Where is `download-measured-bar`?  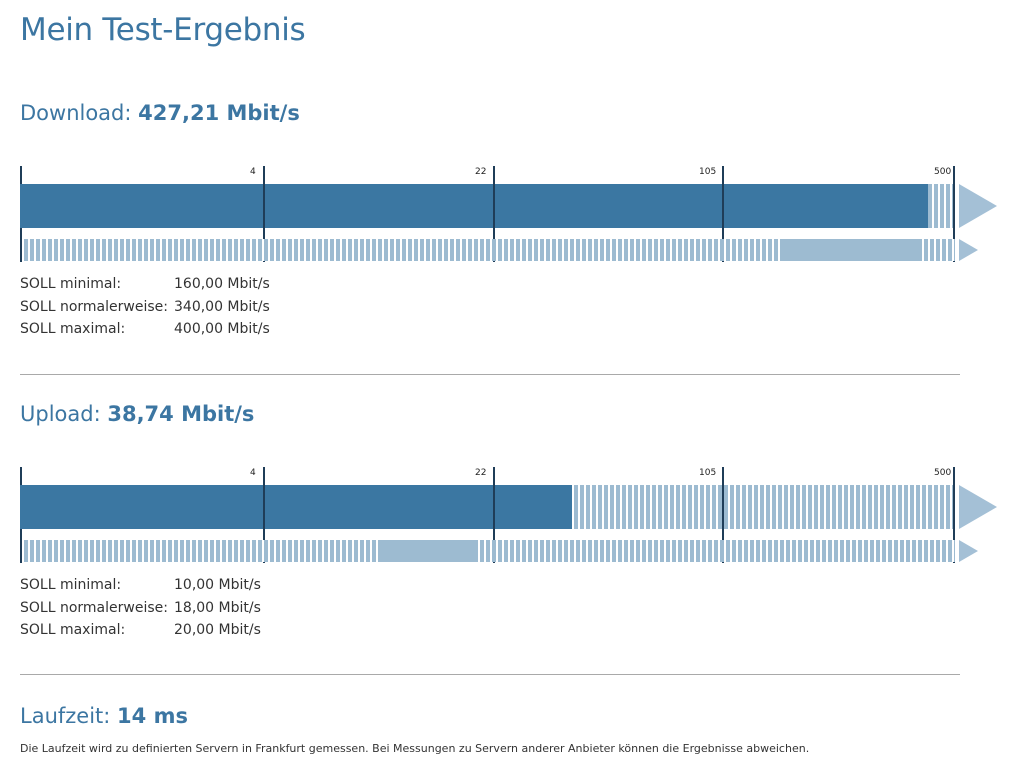
download-measured-bar is located at coordinates (474, 206).